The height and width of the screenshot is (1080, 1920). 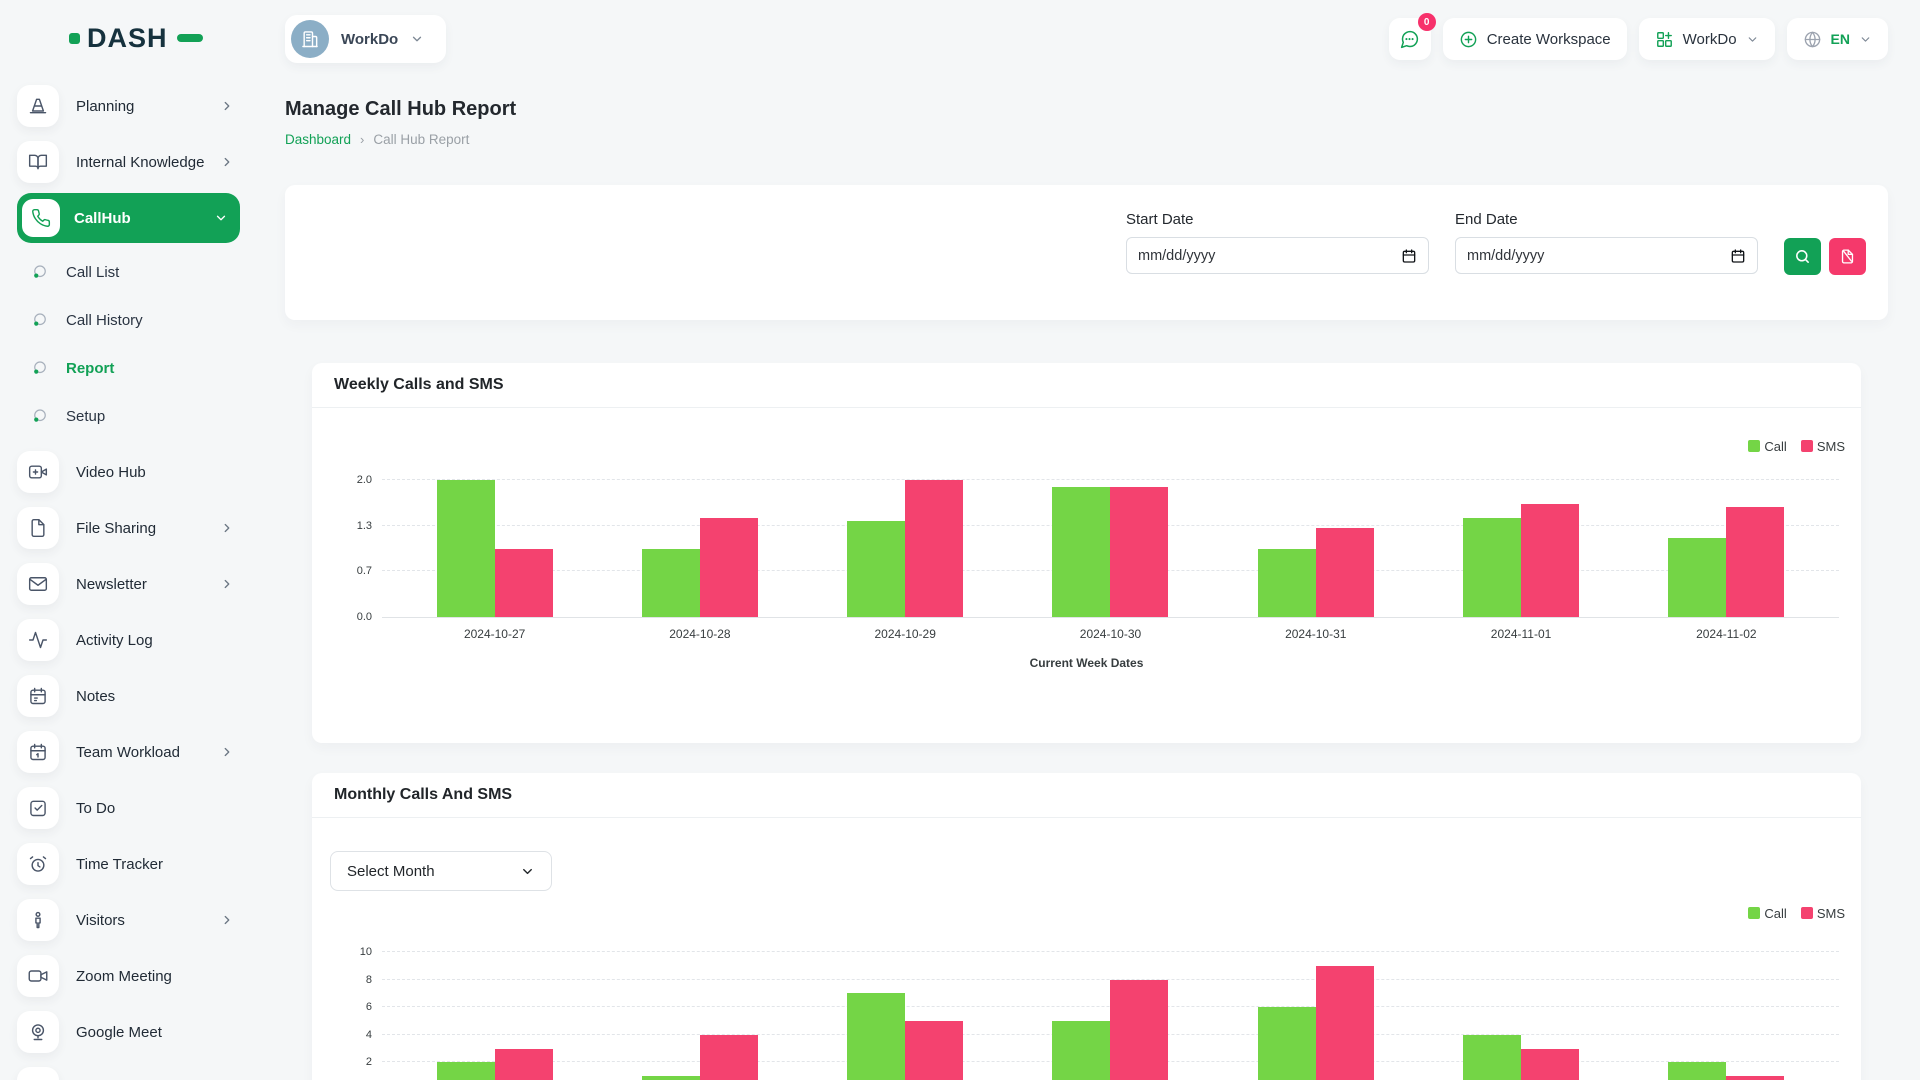 What do you see at coordinates (38, 808) in the screenshot?
I see `check-square-icon` at bounding box center [38, 808].